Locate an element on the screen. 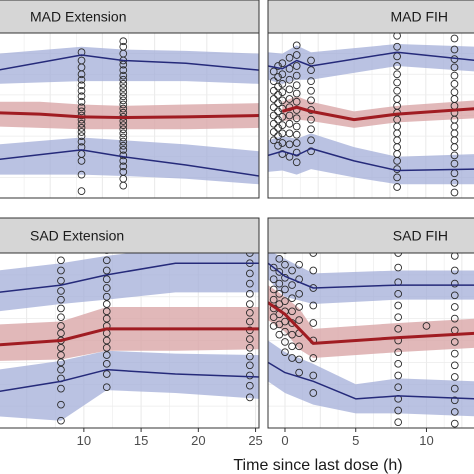 This screenshot has height=474, width=474. lower-percentile-band is located at coordinates (371, 159).